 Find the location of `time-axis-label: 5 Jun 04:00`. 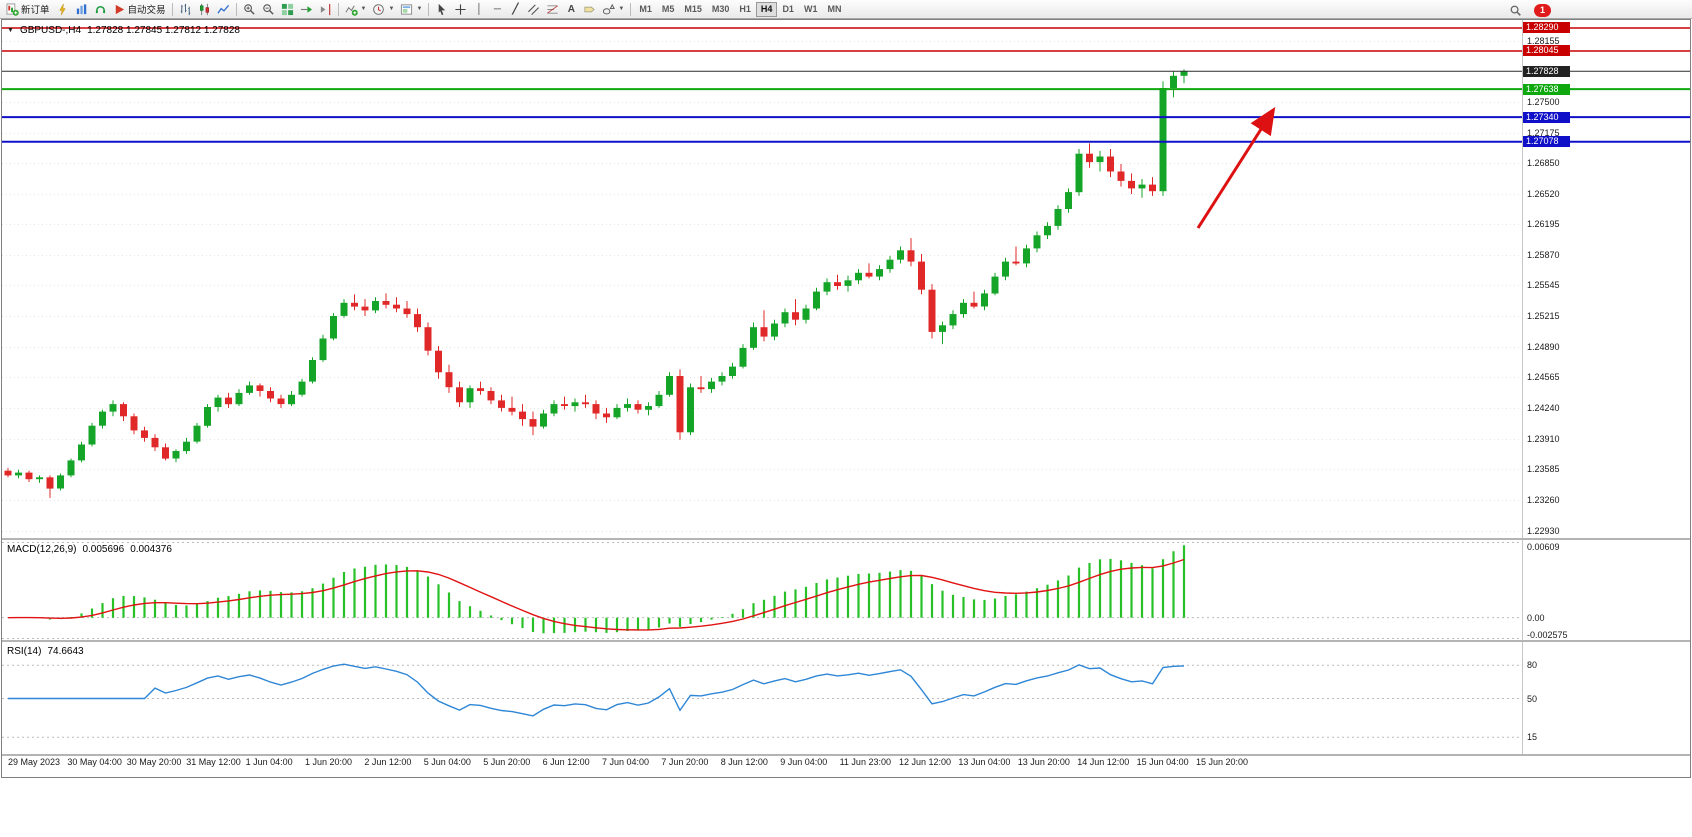

time-axis-label: 5 Jun 04:00 is located at coordinates (447, 762).